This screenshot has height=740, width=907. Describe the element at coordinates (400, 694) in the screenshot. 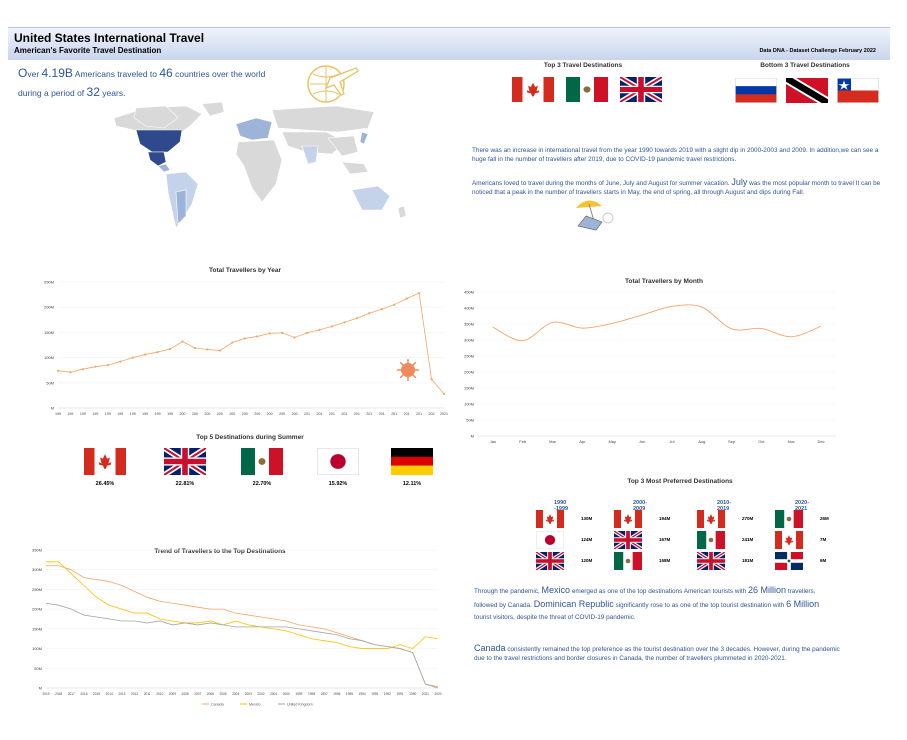

I see `x-tick-label: 1991` at that location.